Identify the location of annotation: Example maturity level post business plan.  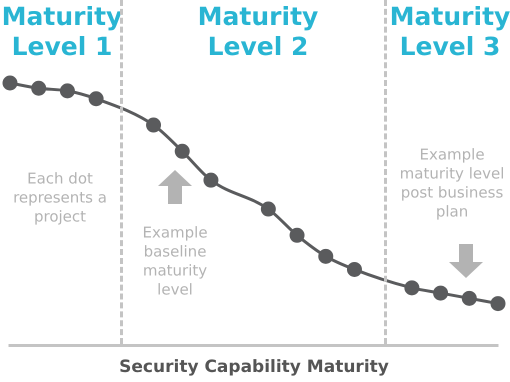
(452, 182).